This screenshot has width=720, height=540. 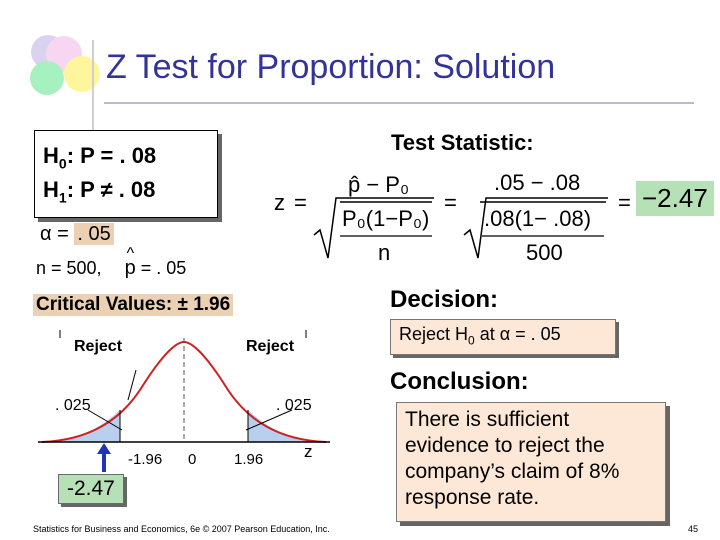 What do you see at coordinates (378, 184) in the screenshot?
I see `formula-num-symbolic: p̂ − P₀` at bounding box center [378, 184].